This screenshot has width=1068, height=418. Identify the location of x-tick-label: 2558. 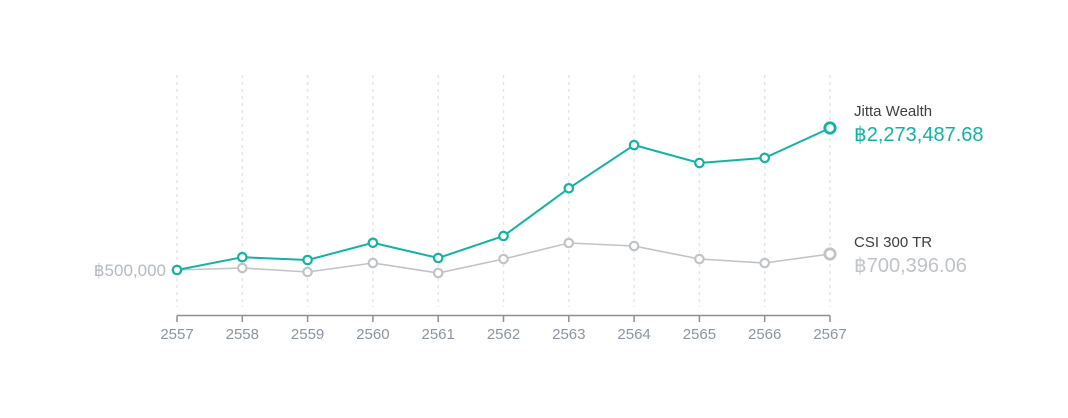
(242, 334).